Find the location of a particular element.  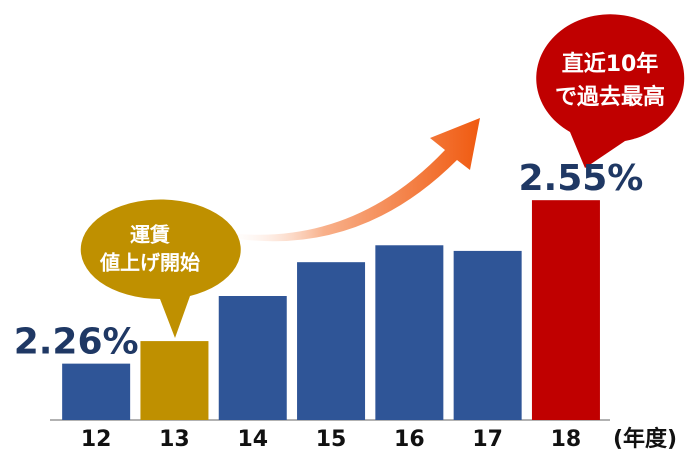

x-tick-label: 16 is located at coordinates (409, 439).